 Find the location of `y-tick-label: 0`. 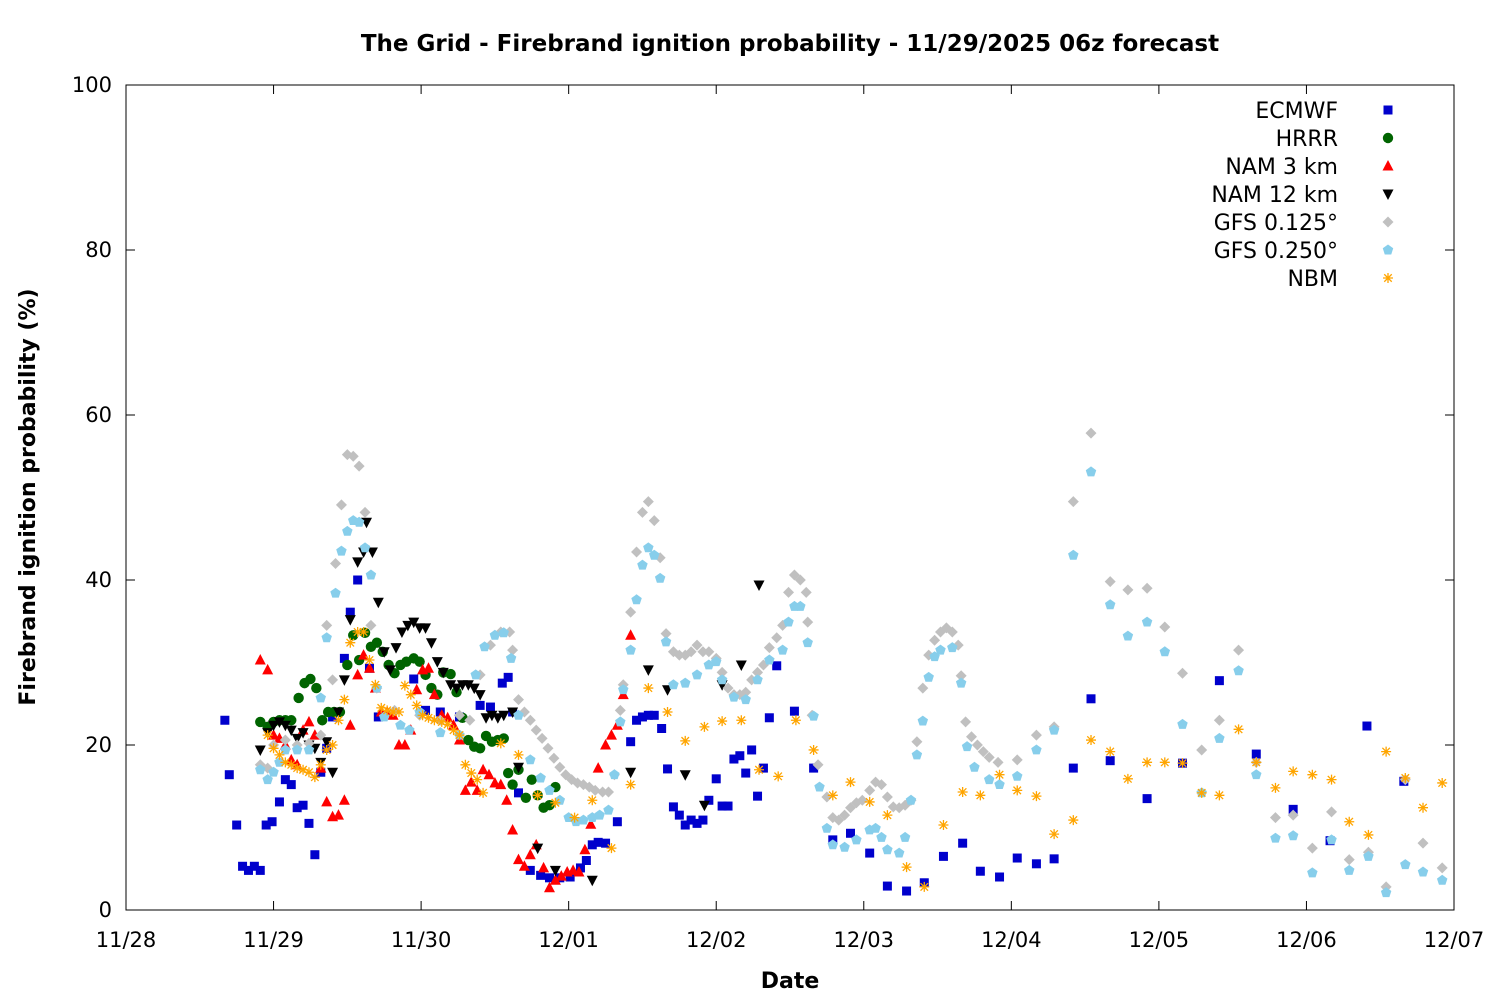

y-tick-label: 0 is located at coordinates (105, 910).